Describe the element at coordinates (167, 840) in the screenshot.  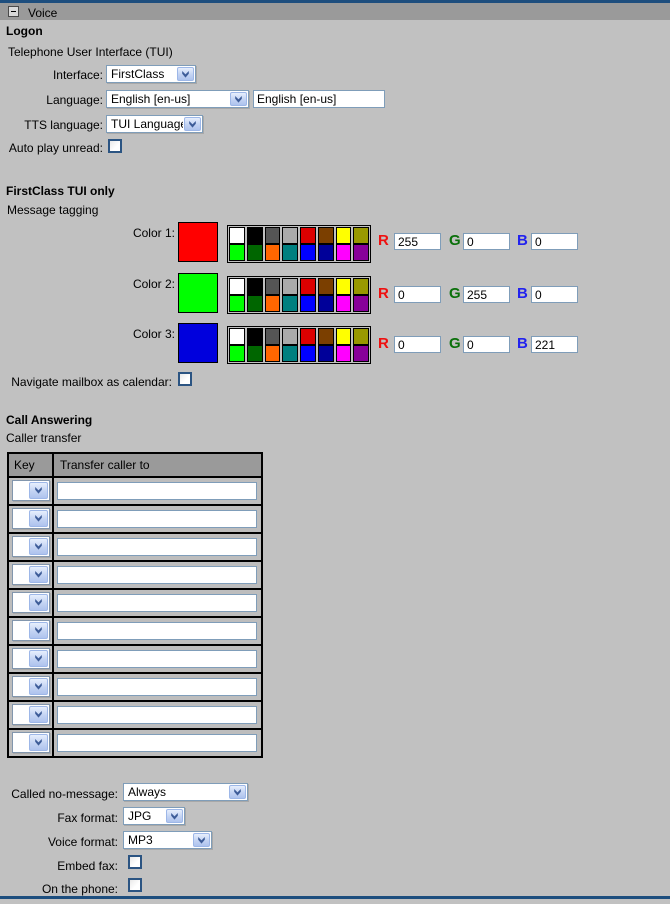
I see `voice-format-select: MP3` at that location.